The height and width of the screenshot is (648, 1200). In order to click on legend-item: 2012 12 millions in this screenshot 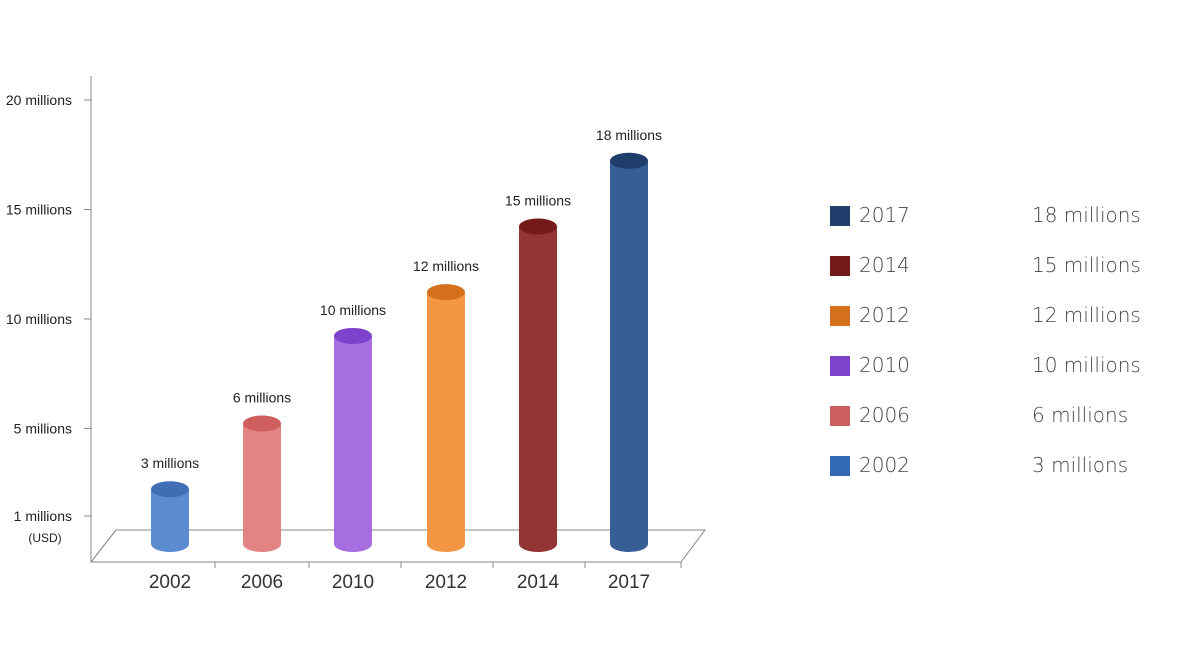, I will do `click(1000, 328)`.